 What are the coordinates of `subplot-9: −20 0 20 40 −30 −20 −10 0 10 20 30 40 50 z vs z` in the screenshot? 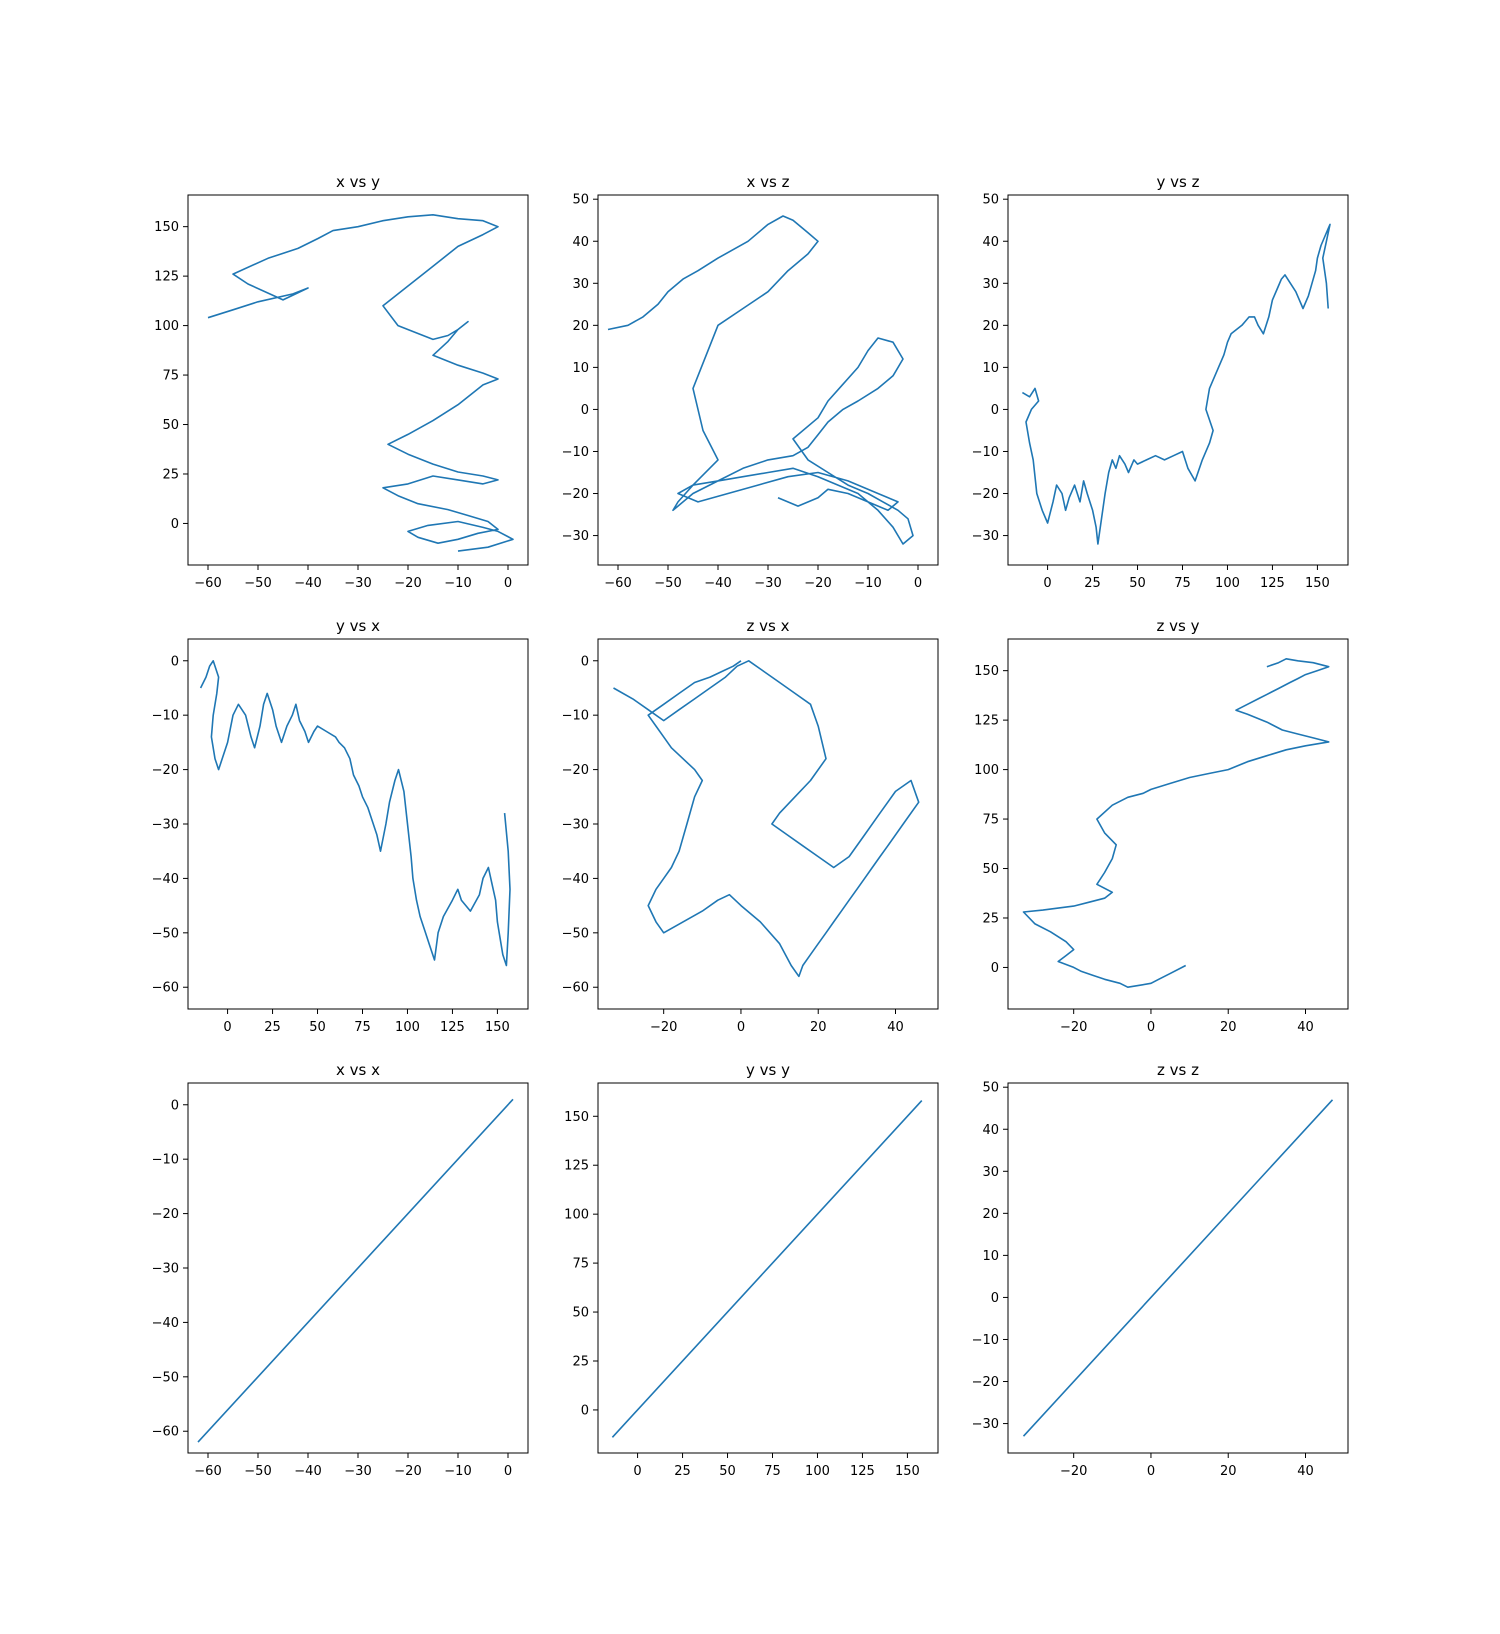 It's located at (1160, 1270).